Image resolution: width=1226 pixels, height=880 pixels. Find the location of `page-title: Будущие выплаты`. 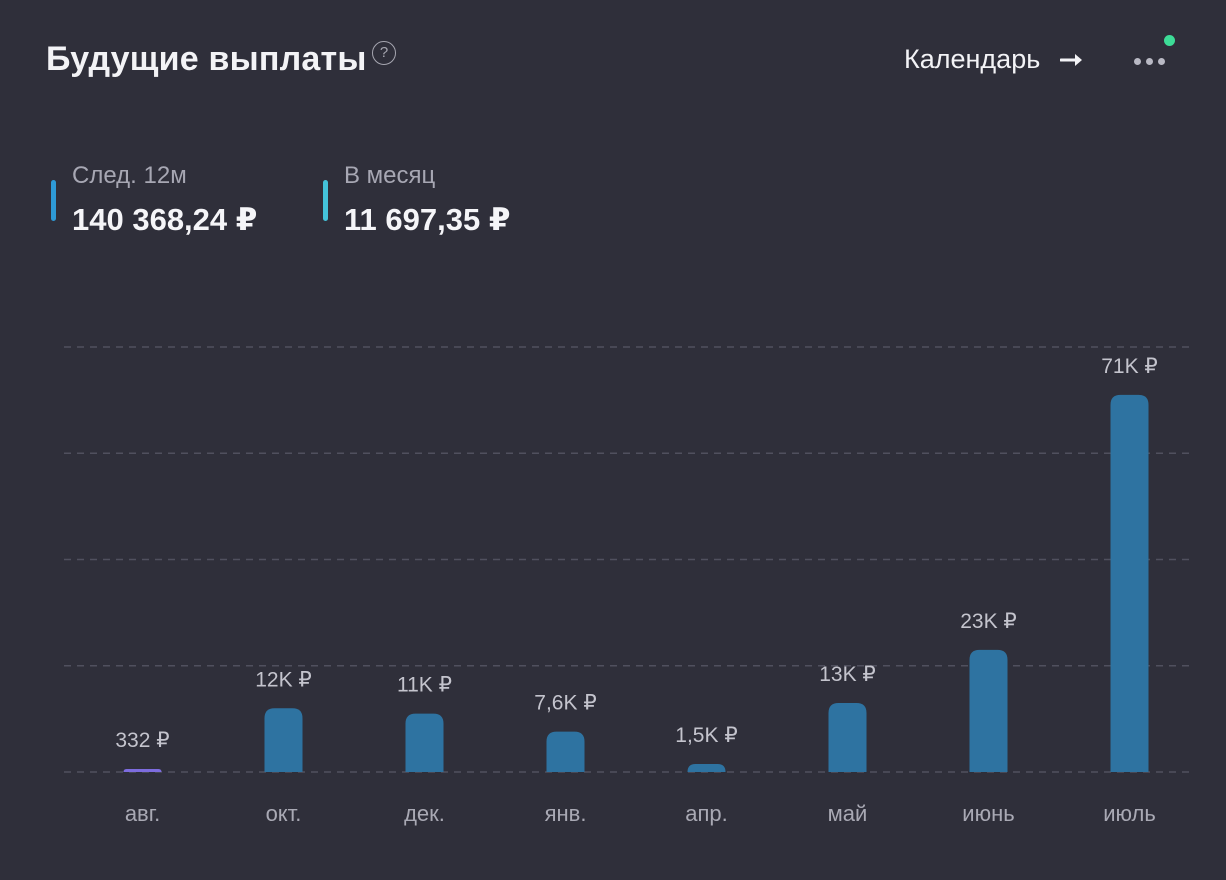

page-title: Будущие выплаты is located at coordinates (206, 59).